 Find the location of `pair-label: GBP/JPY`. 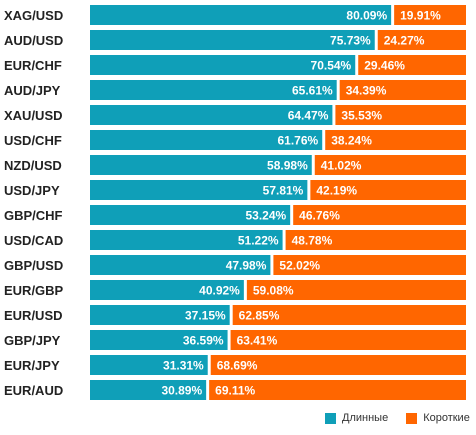

pair-label: GBP/JPY is located at coordinates (32, 340).